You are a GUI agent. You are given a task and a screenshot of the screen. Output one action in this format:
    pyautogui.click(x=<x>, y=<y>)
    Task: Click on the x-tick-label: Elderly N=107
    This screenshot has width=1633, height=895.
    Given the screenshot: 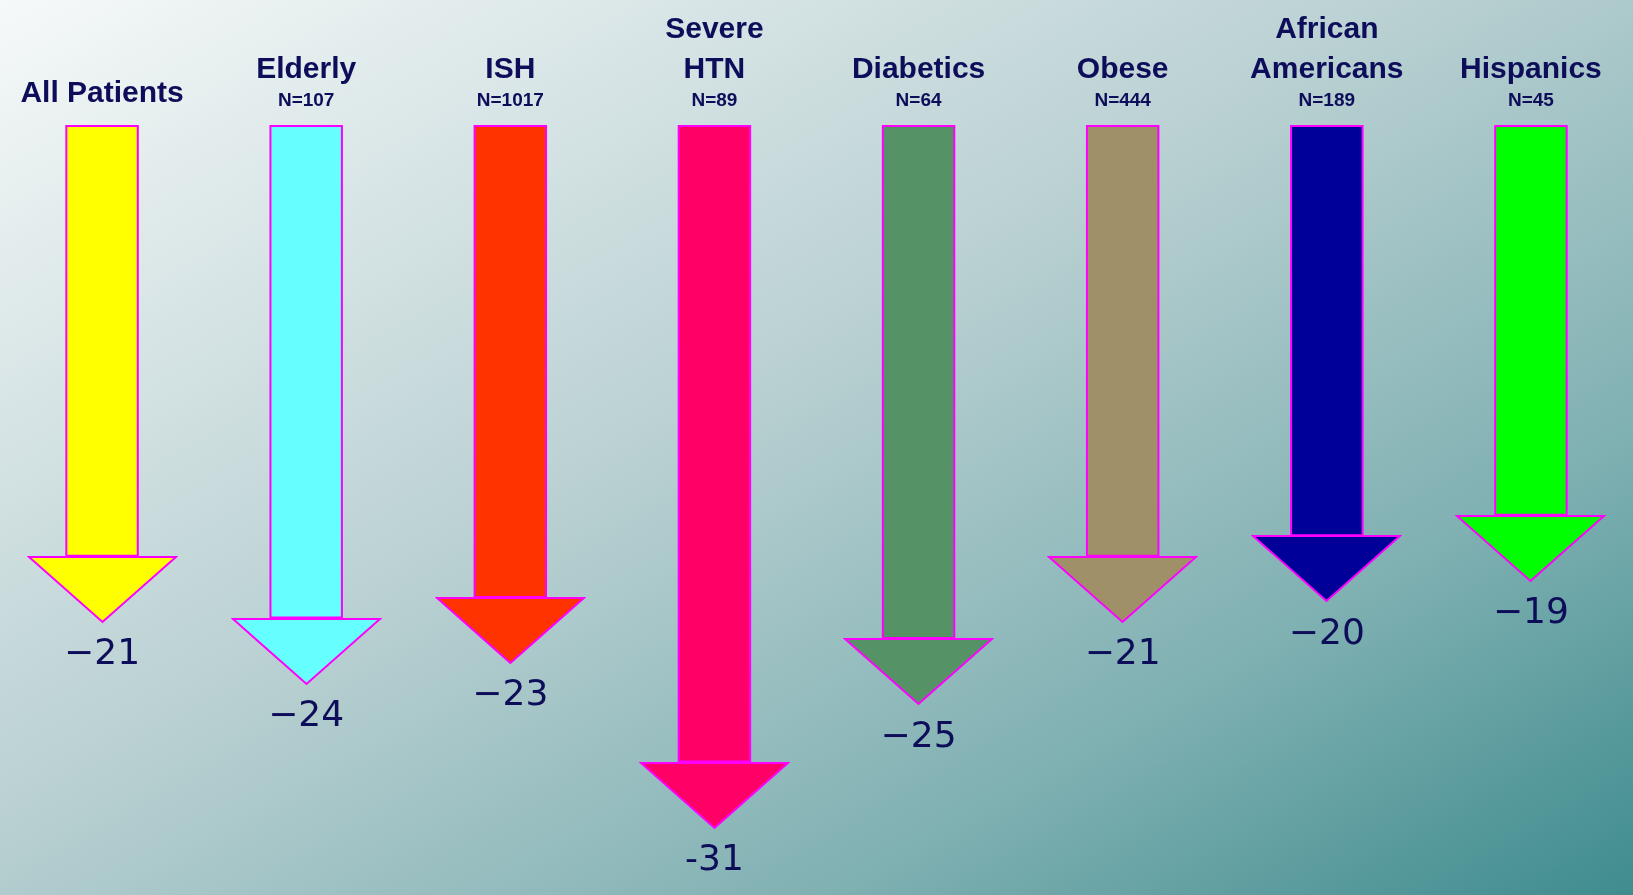 What is the action you would take?
    pyautogui.click(x=306, y=80)
    